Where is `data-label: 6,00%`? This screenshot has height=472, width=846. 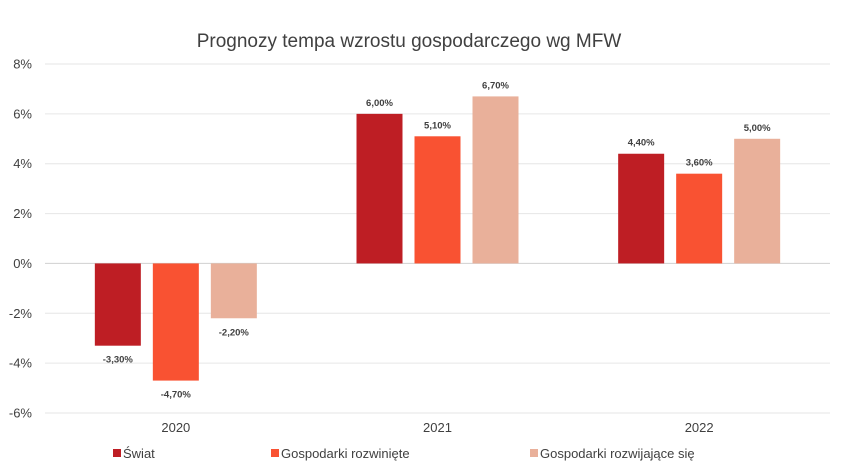
data-label: 6,00% is located at coordinates (379, 103).